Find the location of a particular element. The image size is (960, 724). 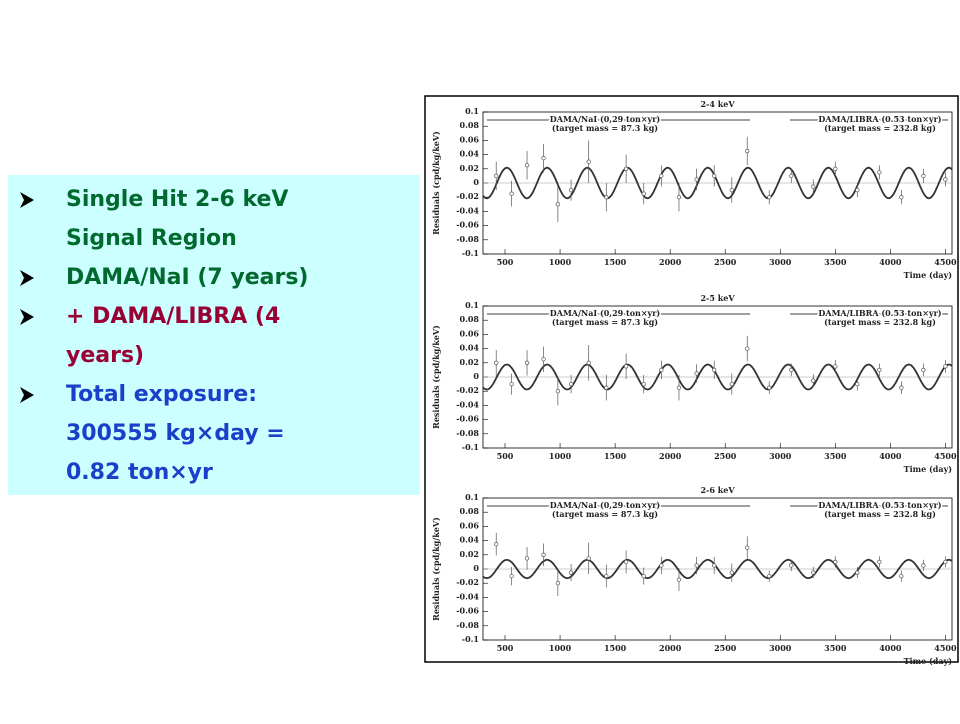

bullet-text: DAMA/NaI (7 years) is located at coordinates (187, 277).